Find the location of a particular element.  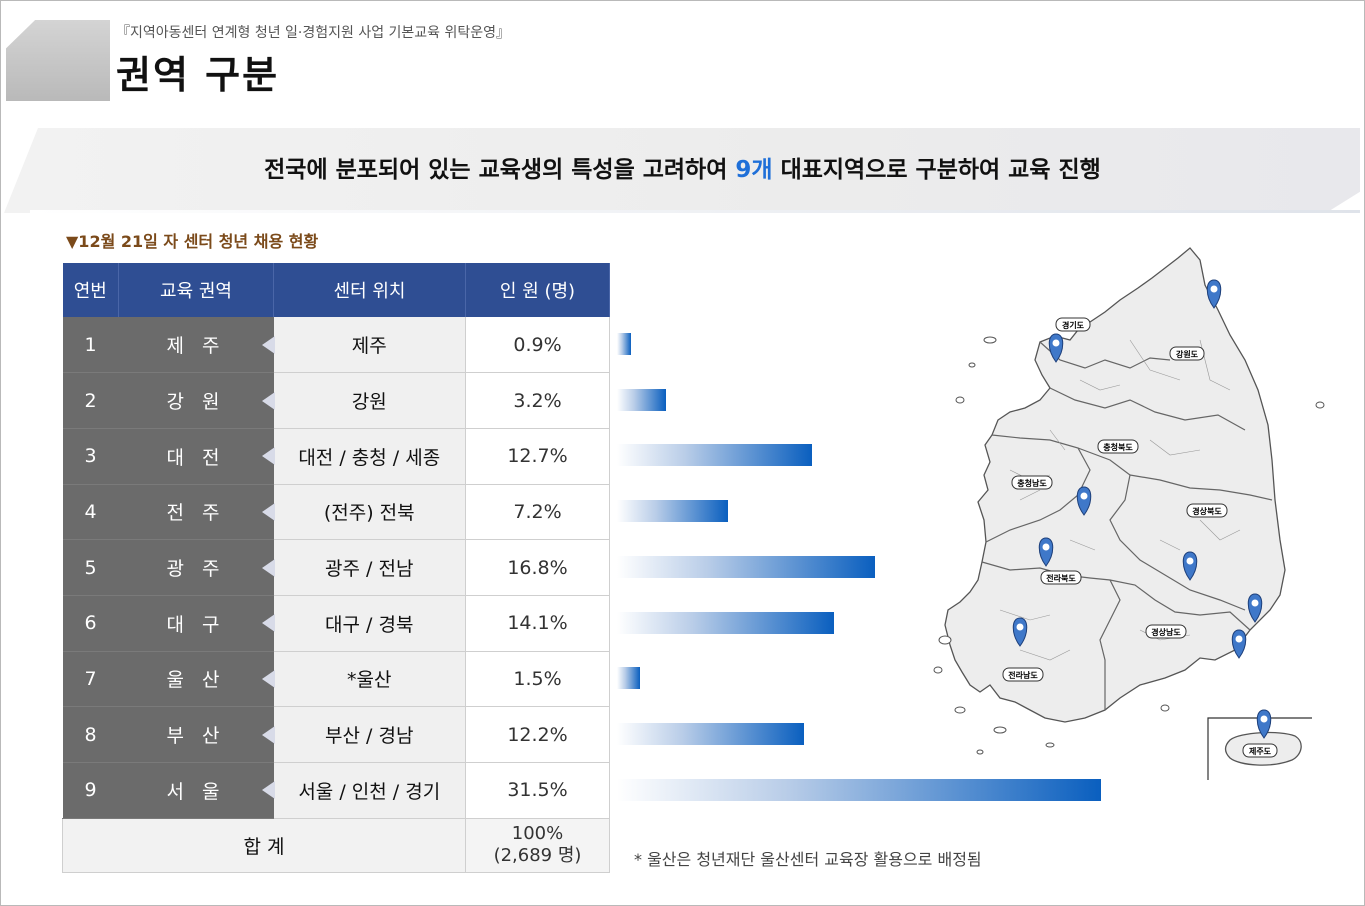

table-row: 5 광 주 광주 / 전남 16.8% is located at coordinates (336, 567).